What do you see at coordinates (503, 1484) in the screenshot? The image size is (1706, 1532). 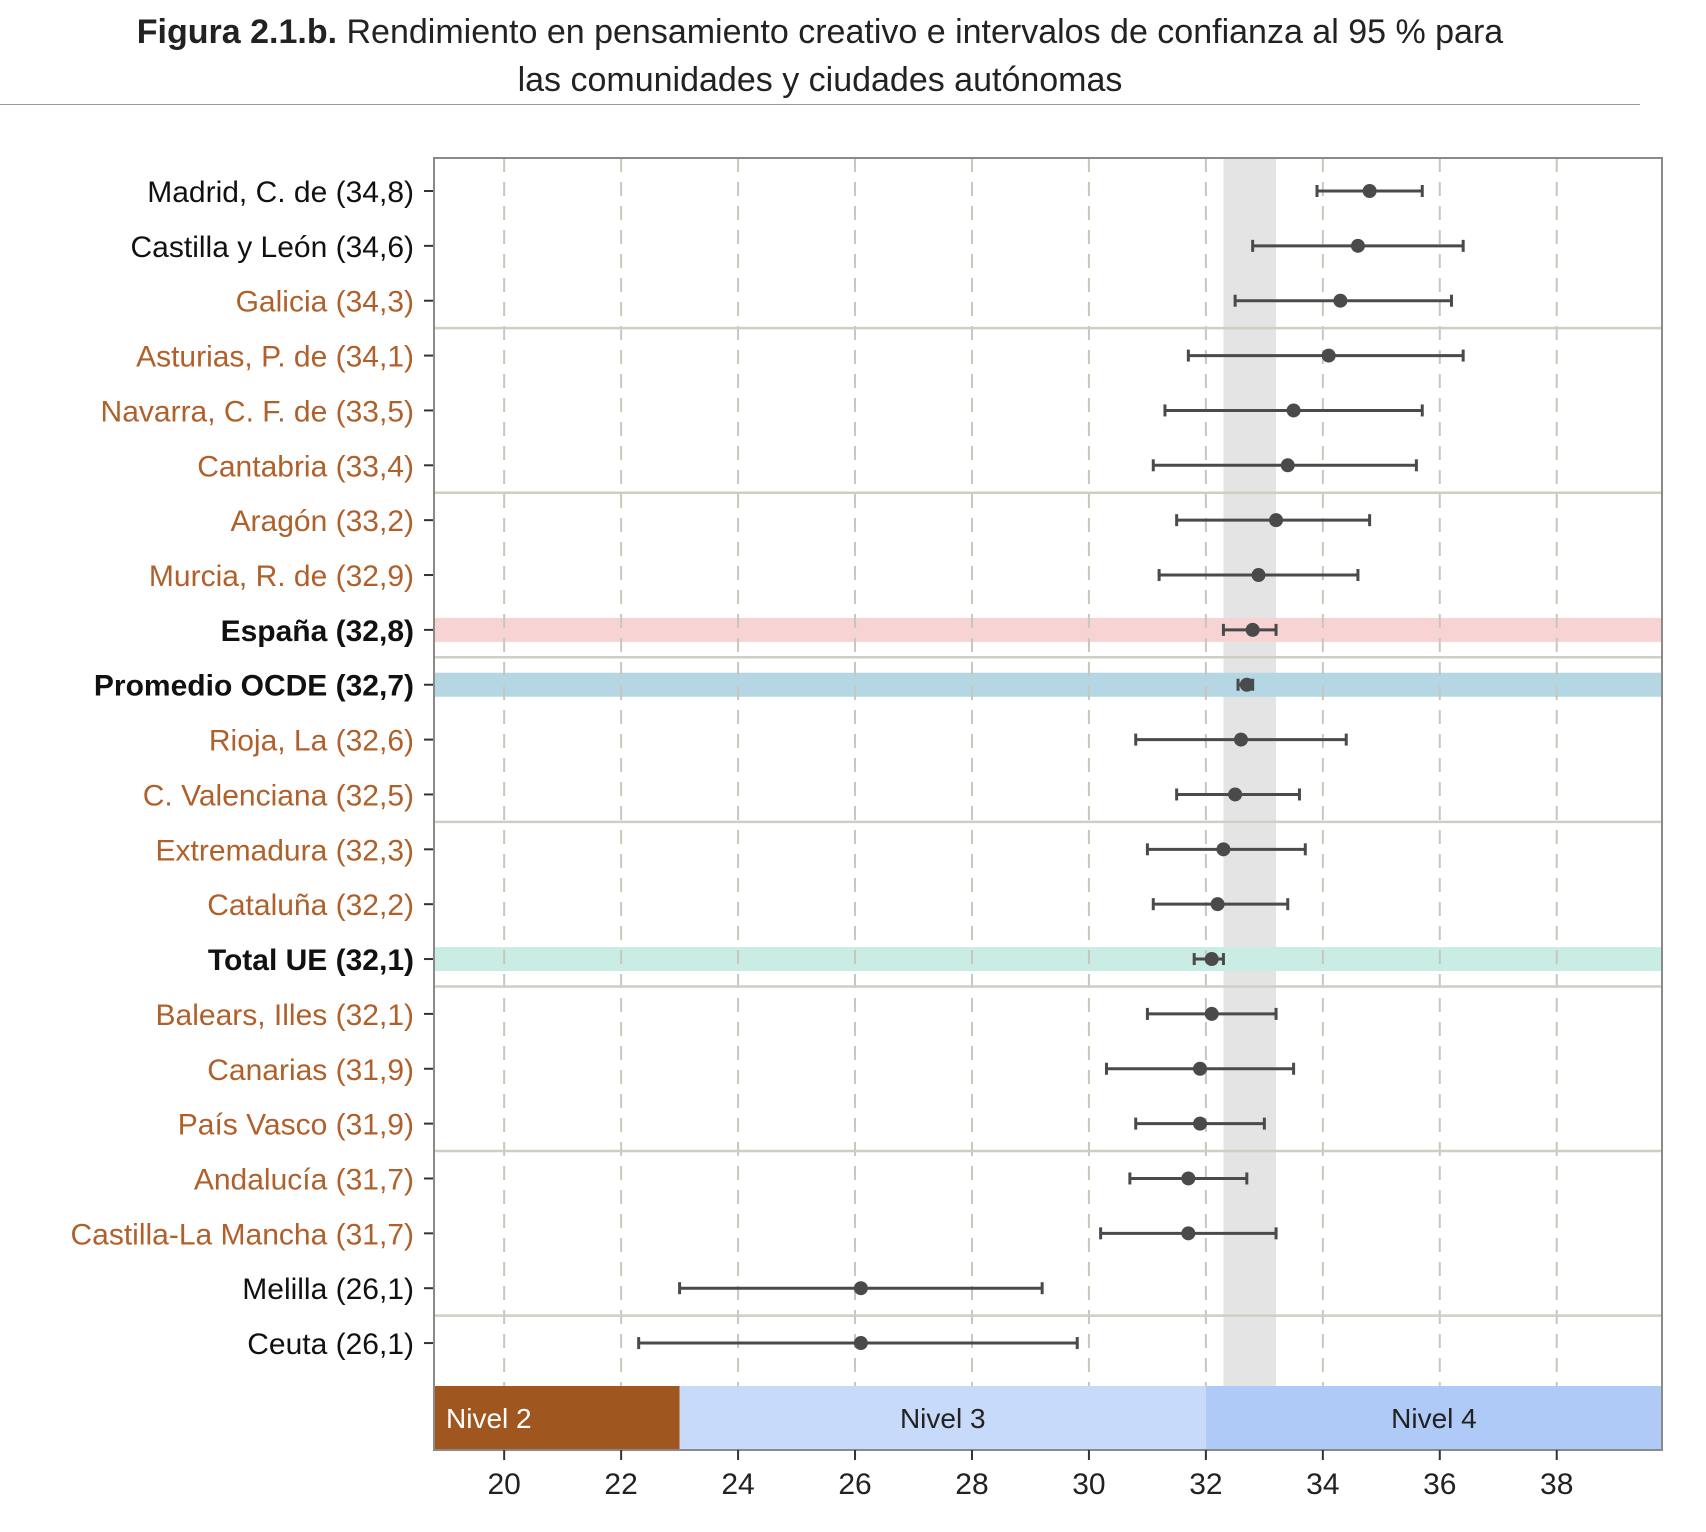 I see `x-tick-label: 20` at bounding box center [503, 1484].